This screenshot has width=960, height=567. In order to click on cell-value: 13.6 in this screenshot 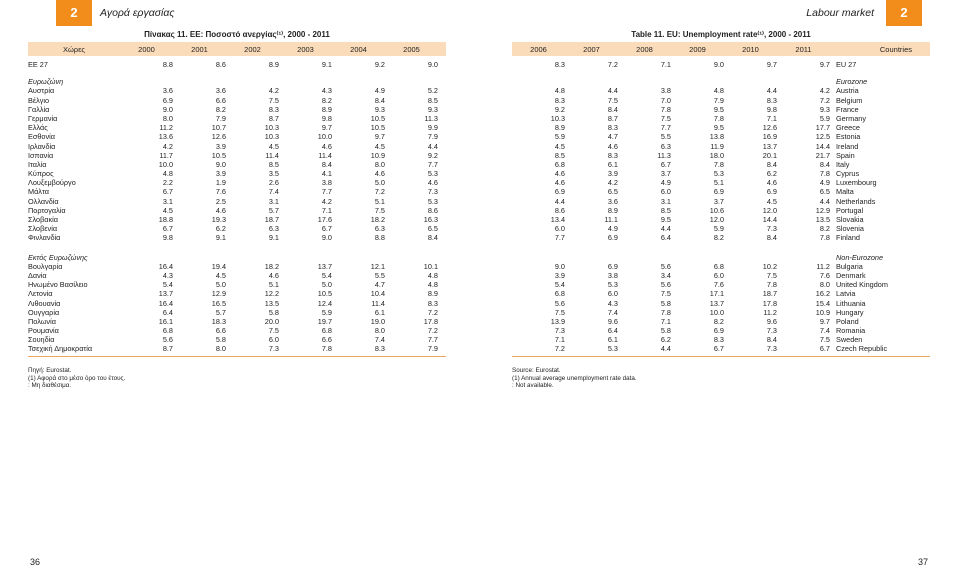, I will do `click(165, 137)`.